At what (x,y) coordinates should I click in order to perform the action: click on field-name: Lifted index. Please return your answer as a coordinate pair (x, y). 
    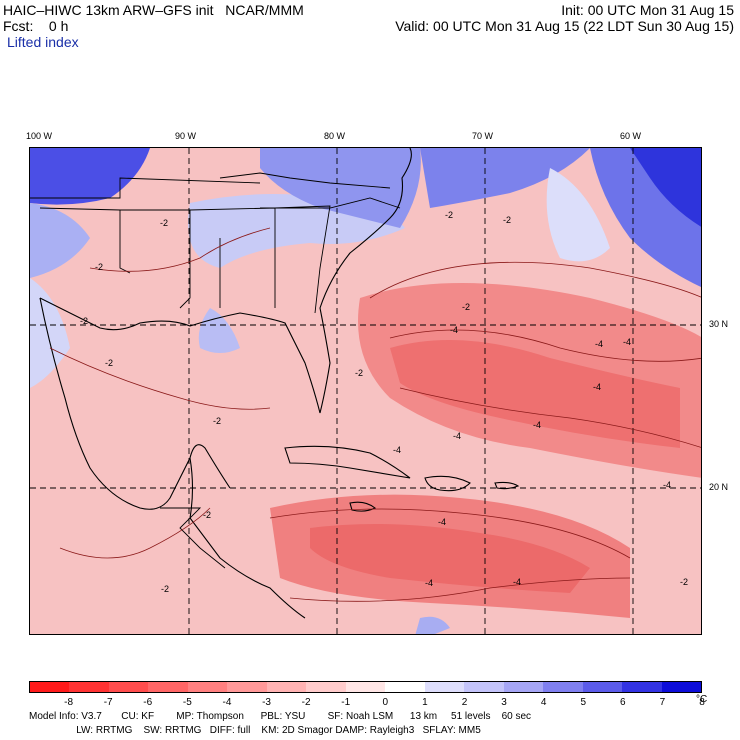
    Looking at the image, I should click on (43, 42).